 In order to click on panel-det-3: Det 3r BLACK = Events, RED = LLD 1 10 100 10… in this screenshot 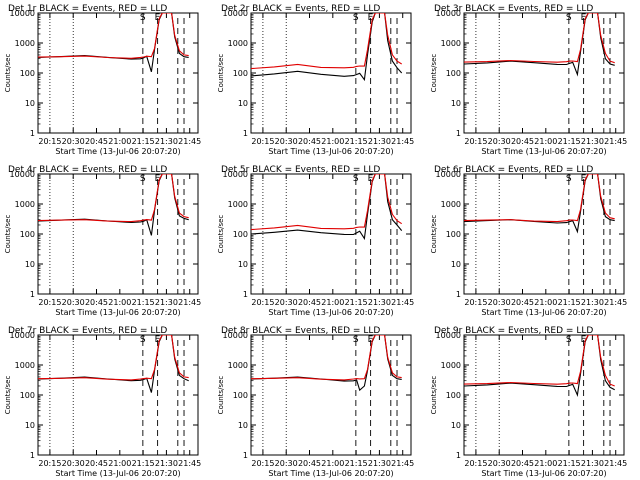, I will do `click(528, 80)`.